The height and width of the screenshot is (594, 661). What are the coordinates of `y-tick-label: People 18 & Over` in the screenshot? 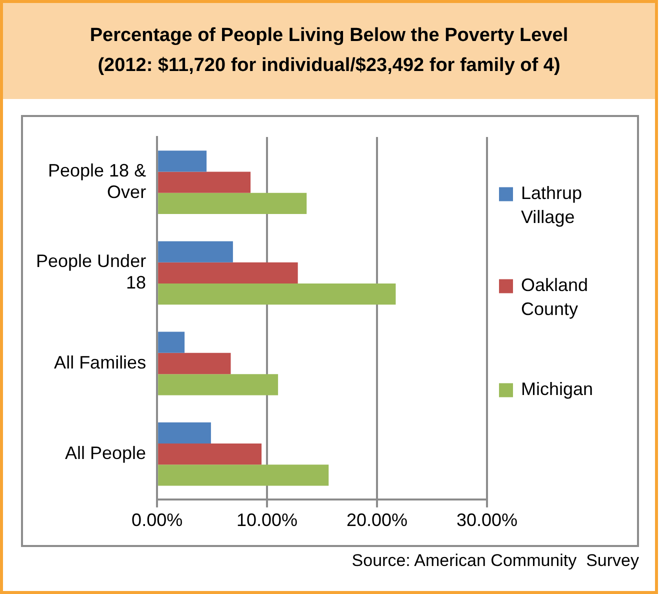 It's located at (97, 181).